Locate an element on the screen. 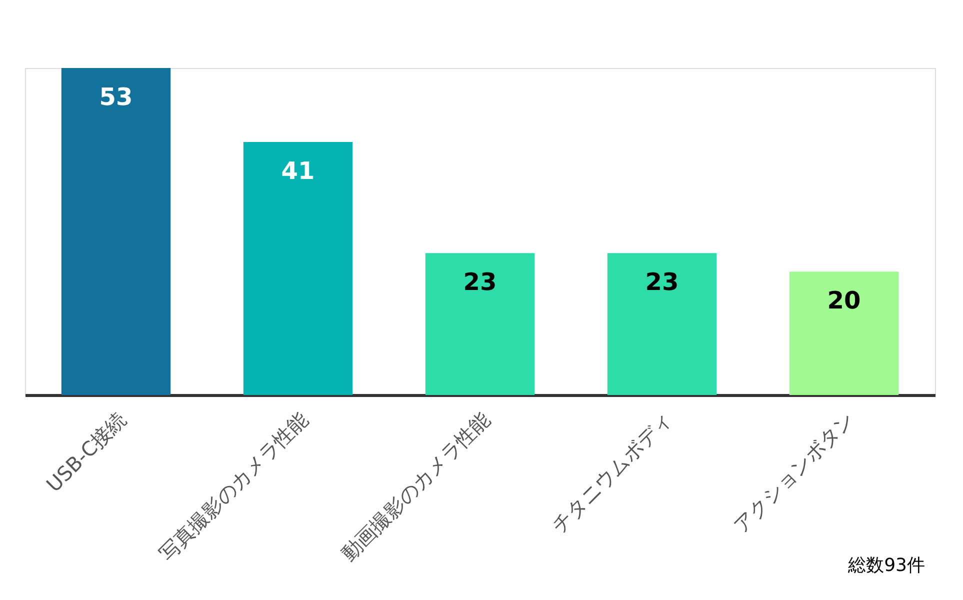 The image size is (963, 600). data-label: 53 is located at coordinates (116, 97).